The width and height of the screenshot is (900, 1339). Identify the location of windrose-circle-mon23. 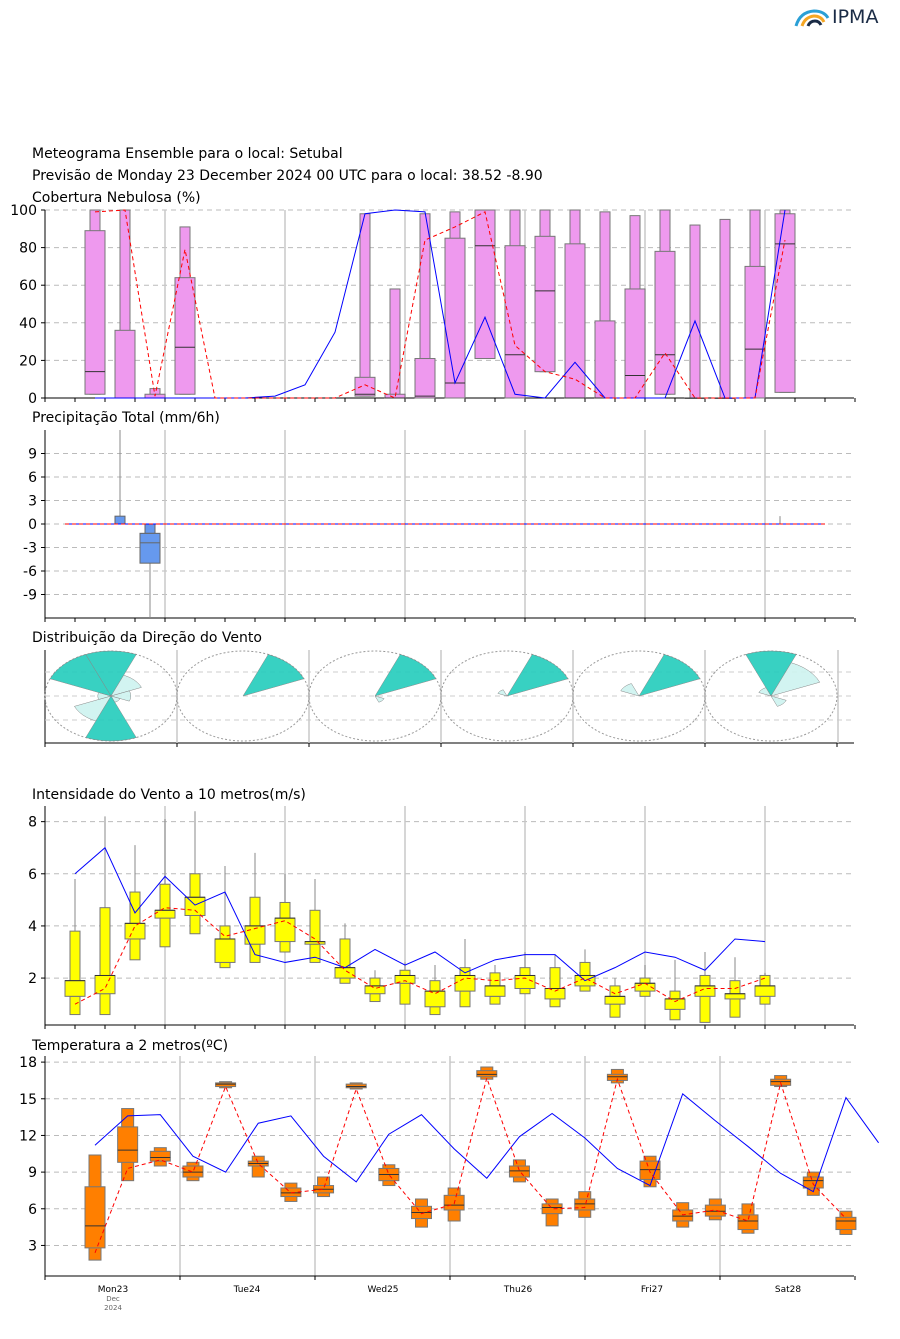
(111, 696).